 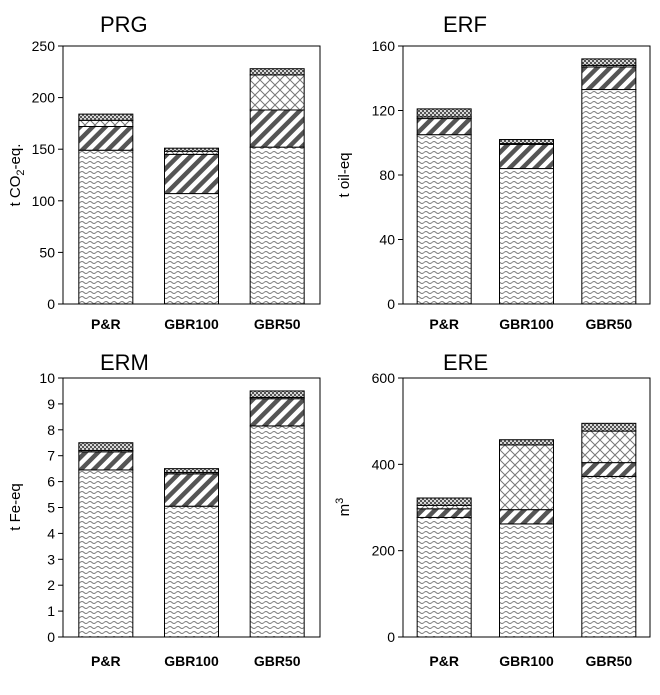 What do you see at coordinates (51, 430) in the screenshot?
I see `y-tick-label: 8` at bounding box center [51, 430].